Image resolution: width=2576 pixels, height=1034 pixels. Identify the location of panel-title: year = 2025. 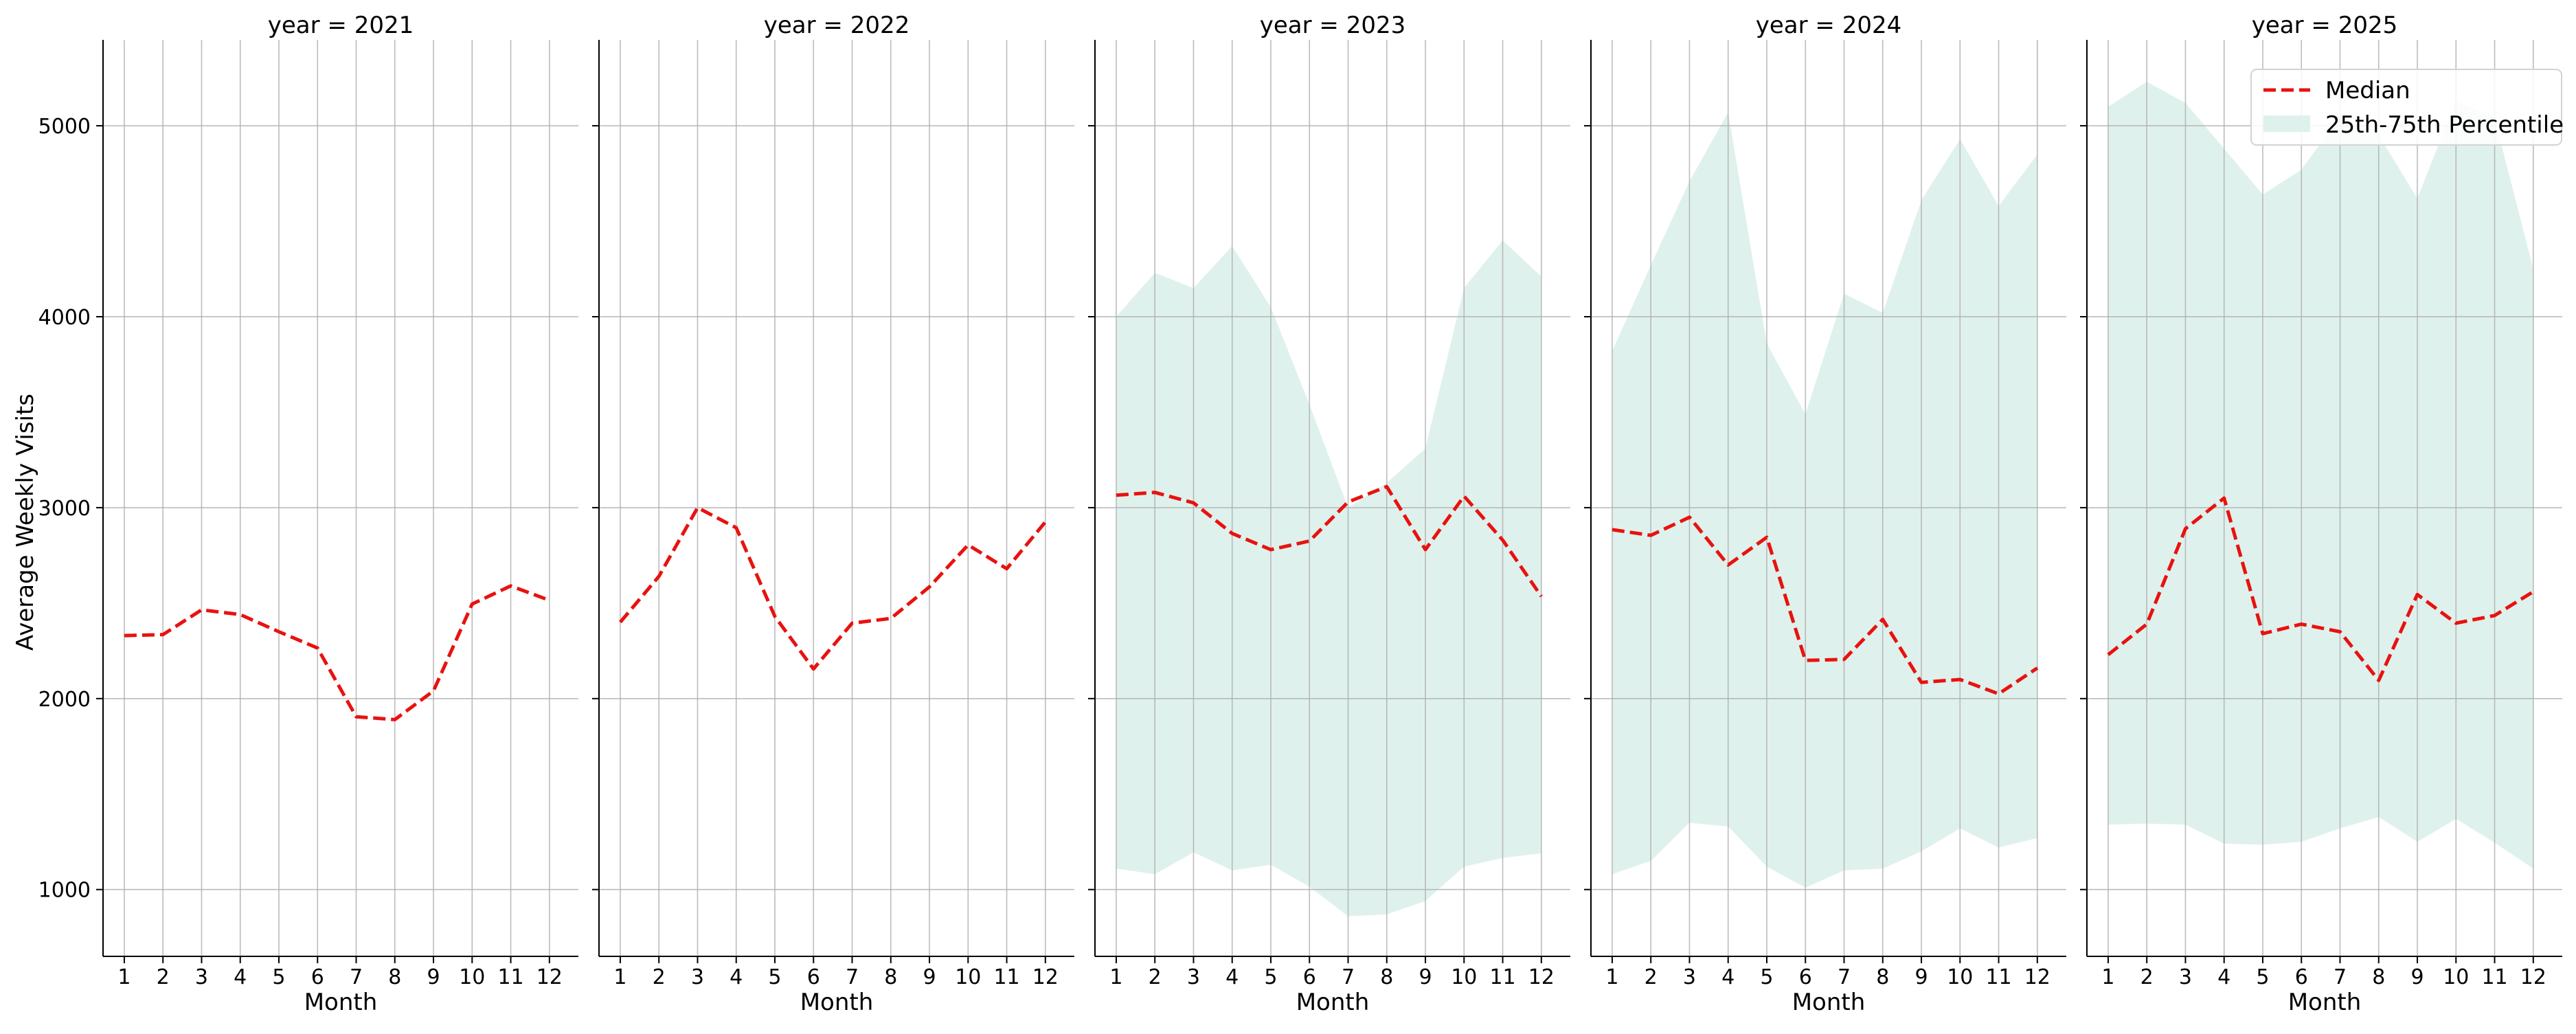
(2324, 25).